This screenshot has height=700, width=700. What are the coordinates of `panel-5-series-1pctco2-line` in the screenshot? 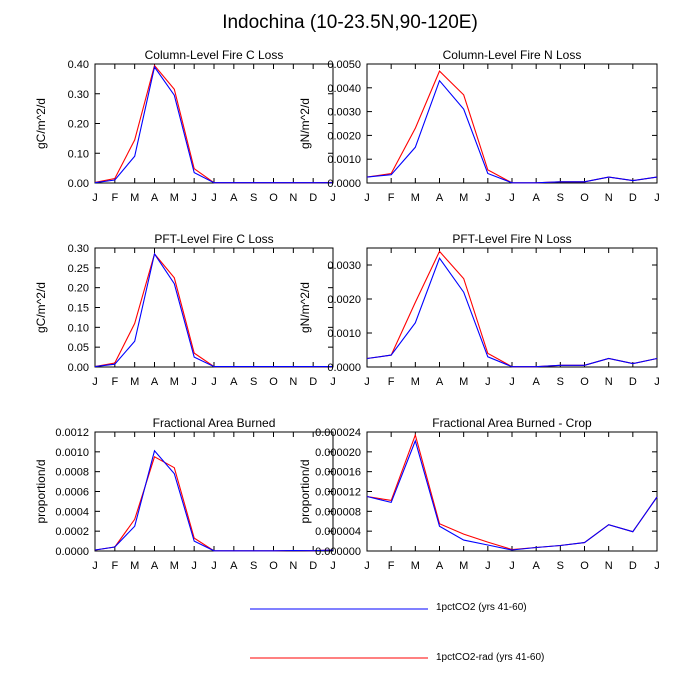 It's located at (214, 500).